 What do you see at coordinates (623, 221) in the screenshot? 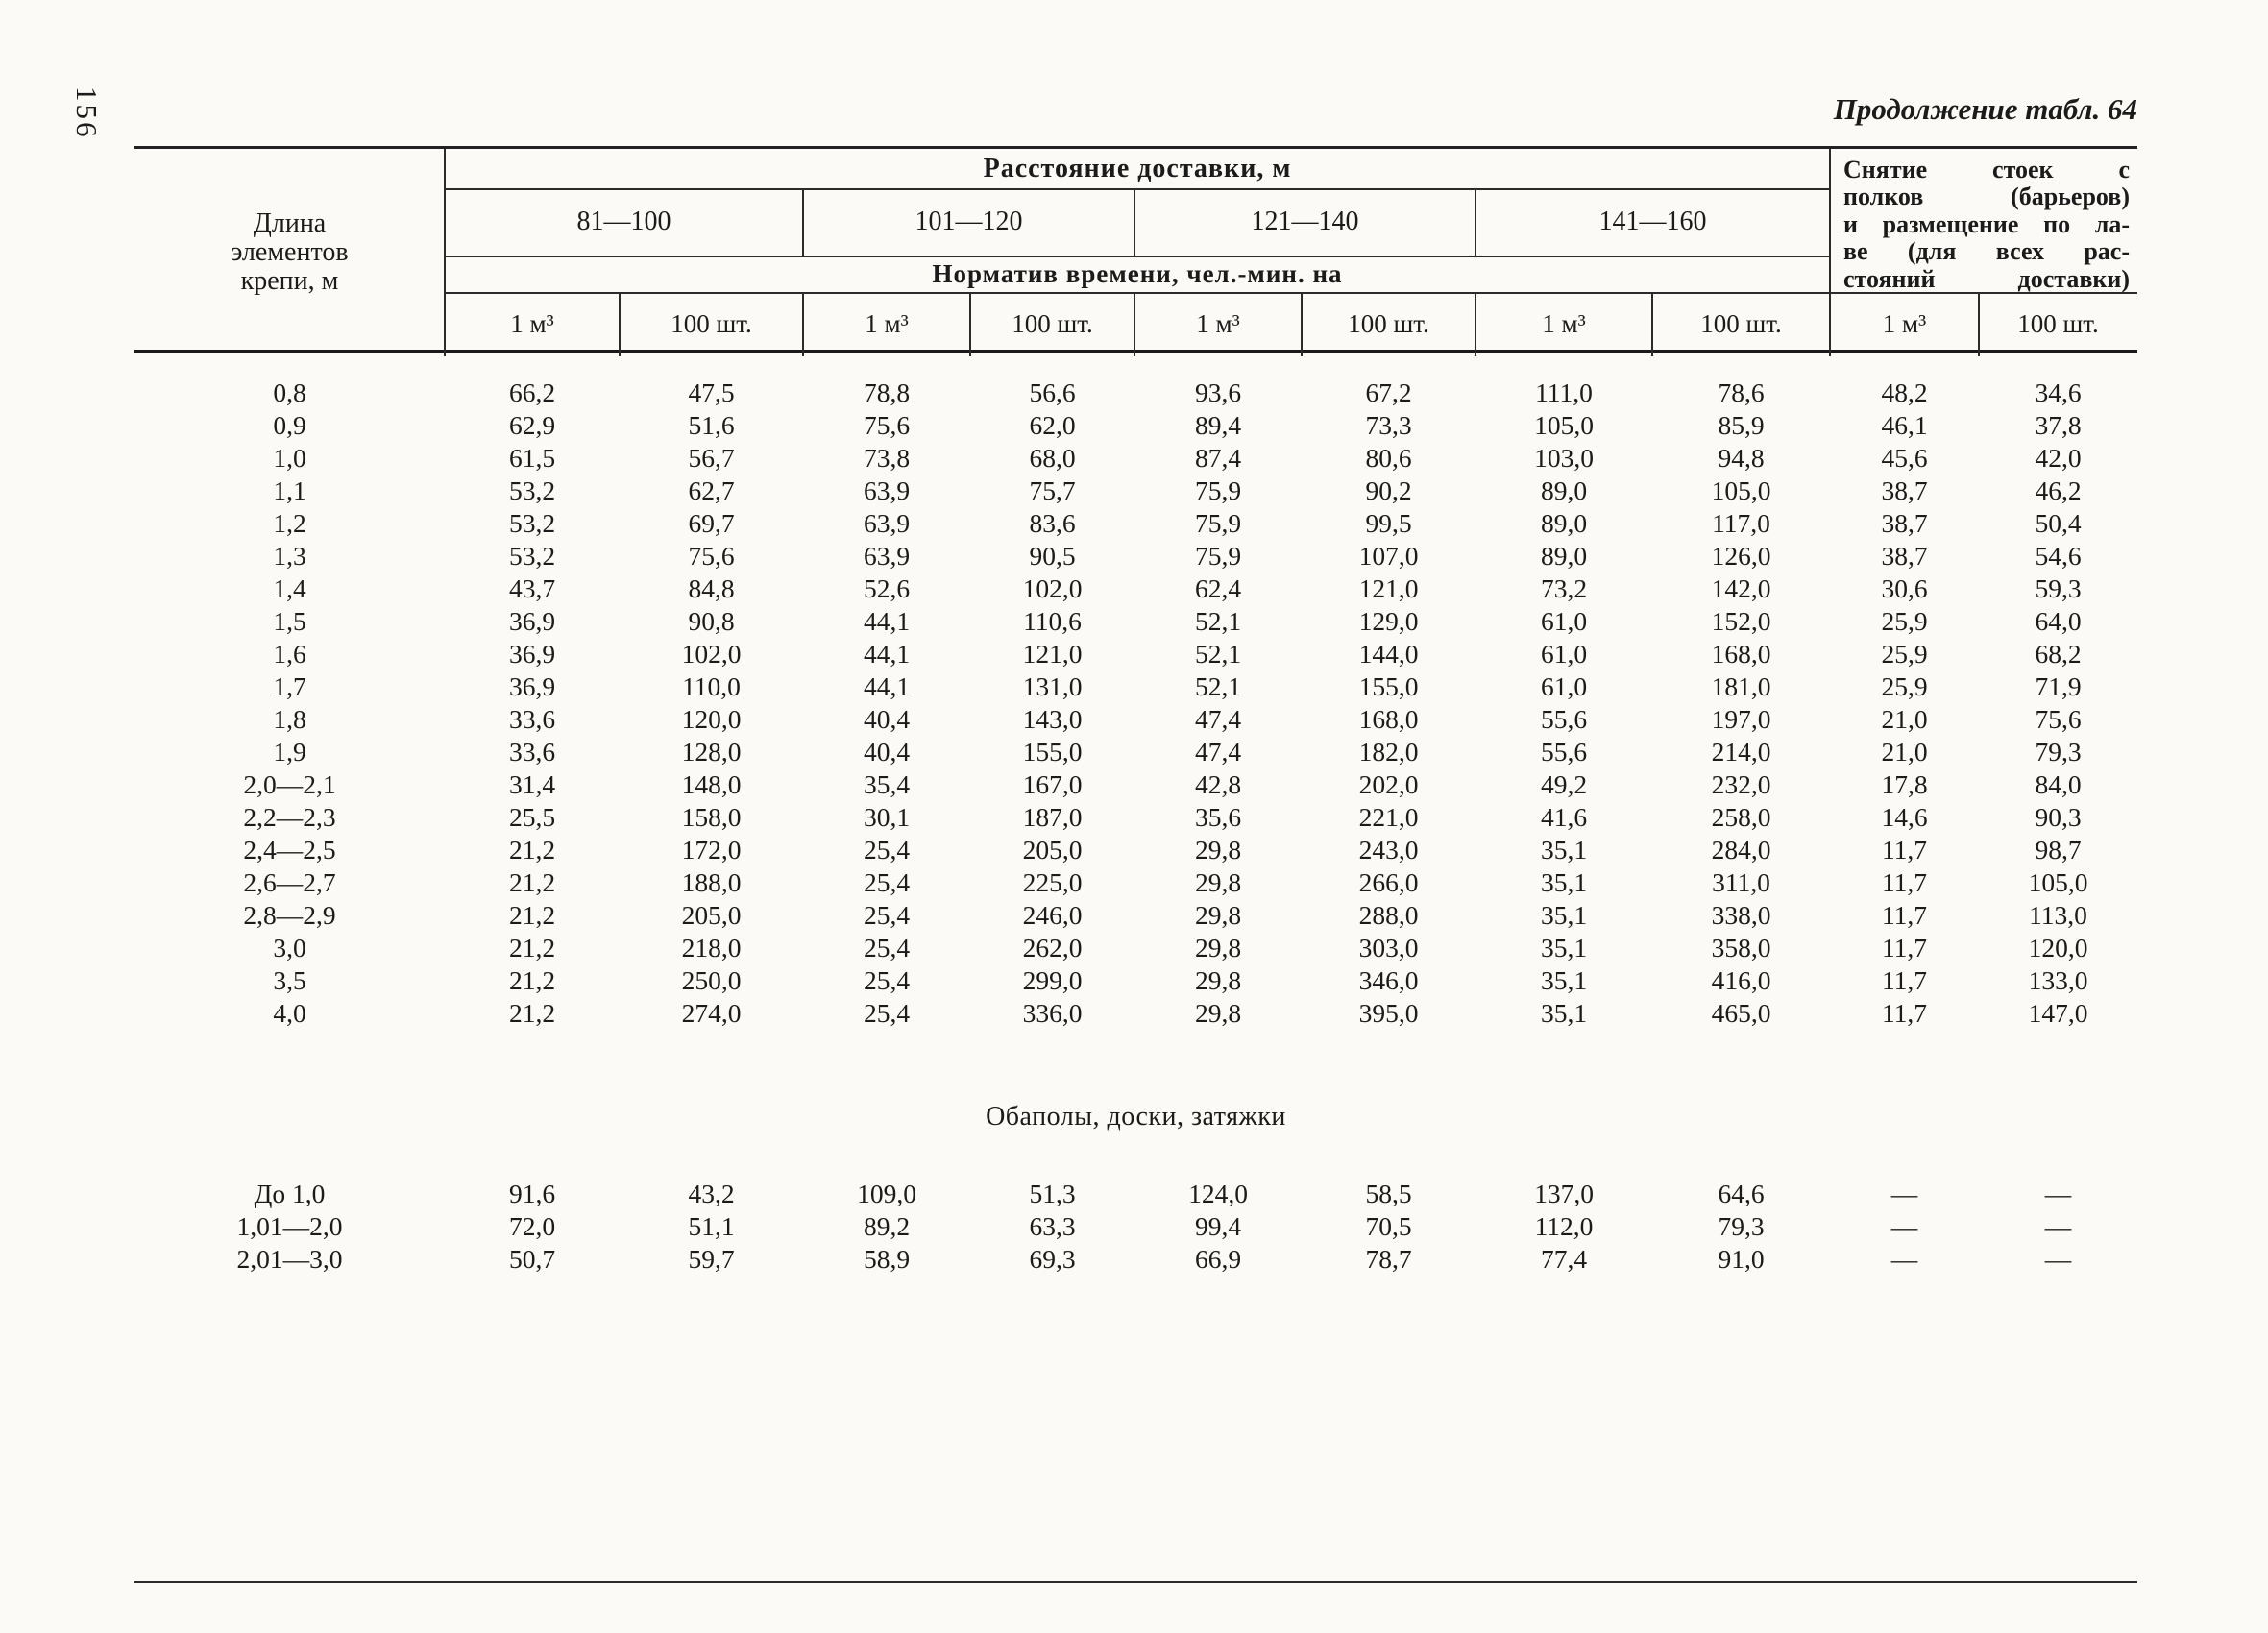
I see `range-header-81-100: 81—100` at bounding box center [623, 221].